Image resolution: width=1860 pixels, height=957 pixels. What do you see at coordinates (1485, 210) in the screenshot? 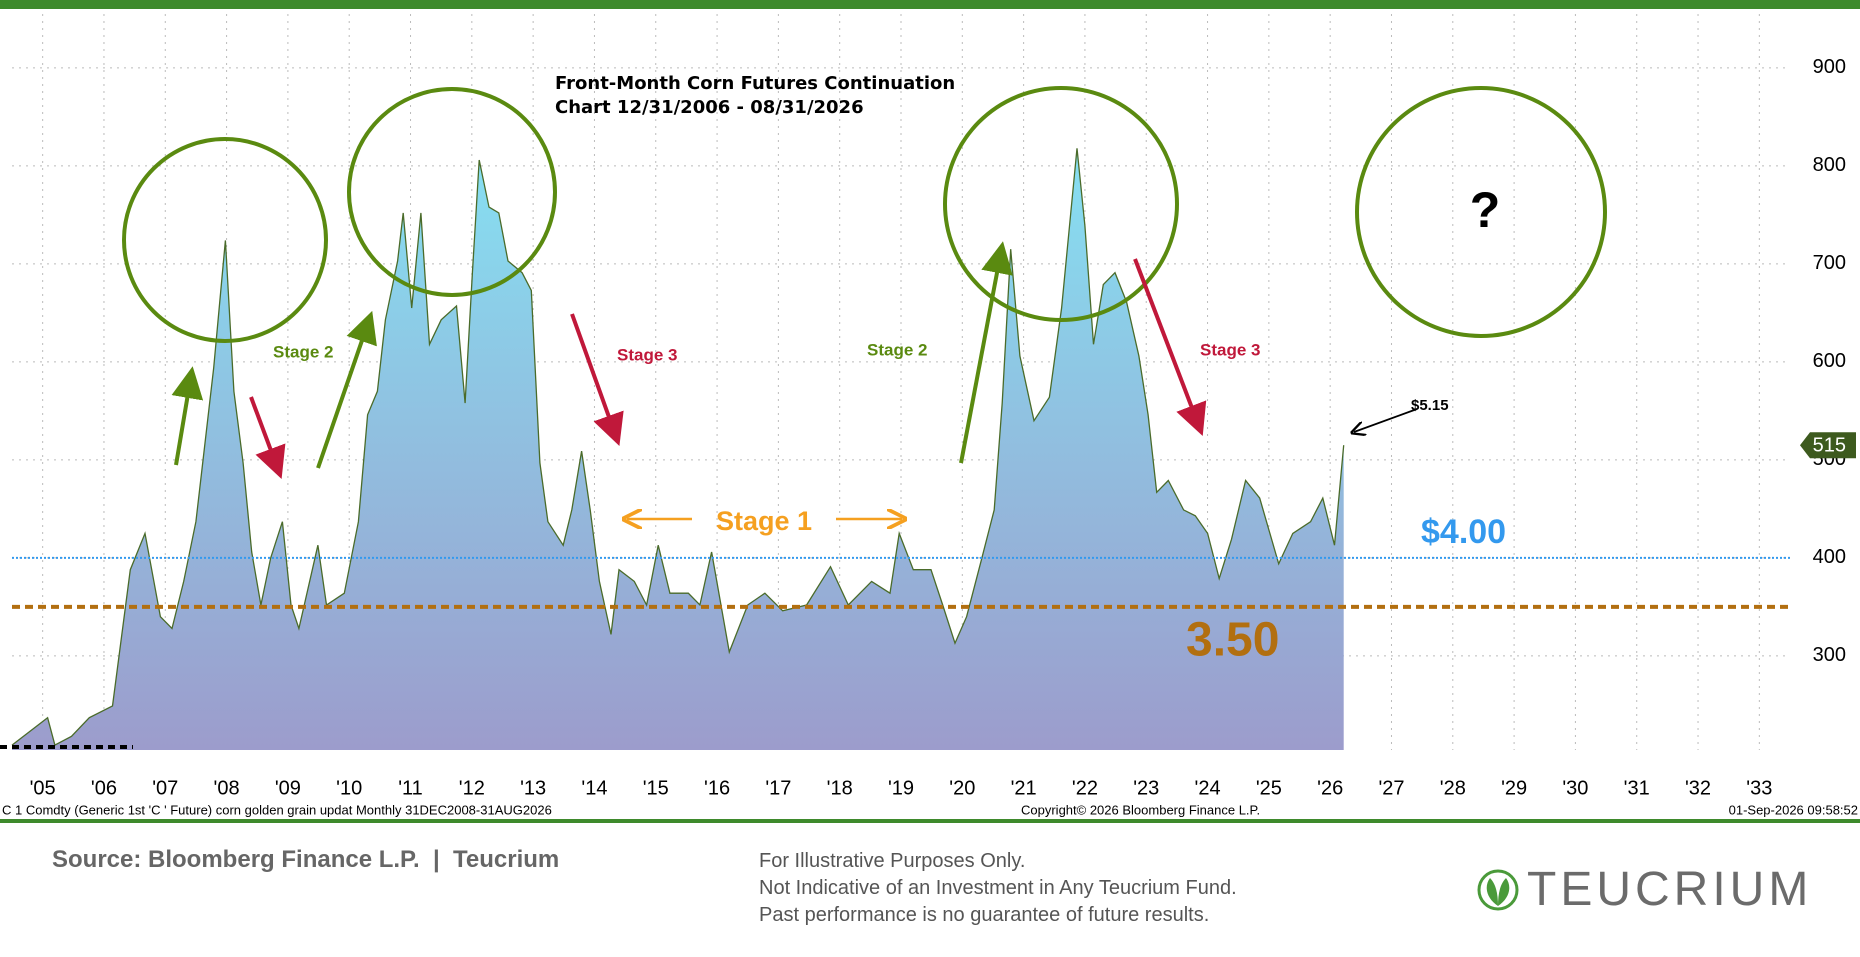
I see `question-mark: ?` at bounding box center [1485, 210].